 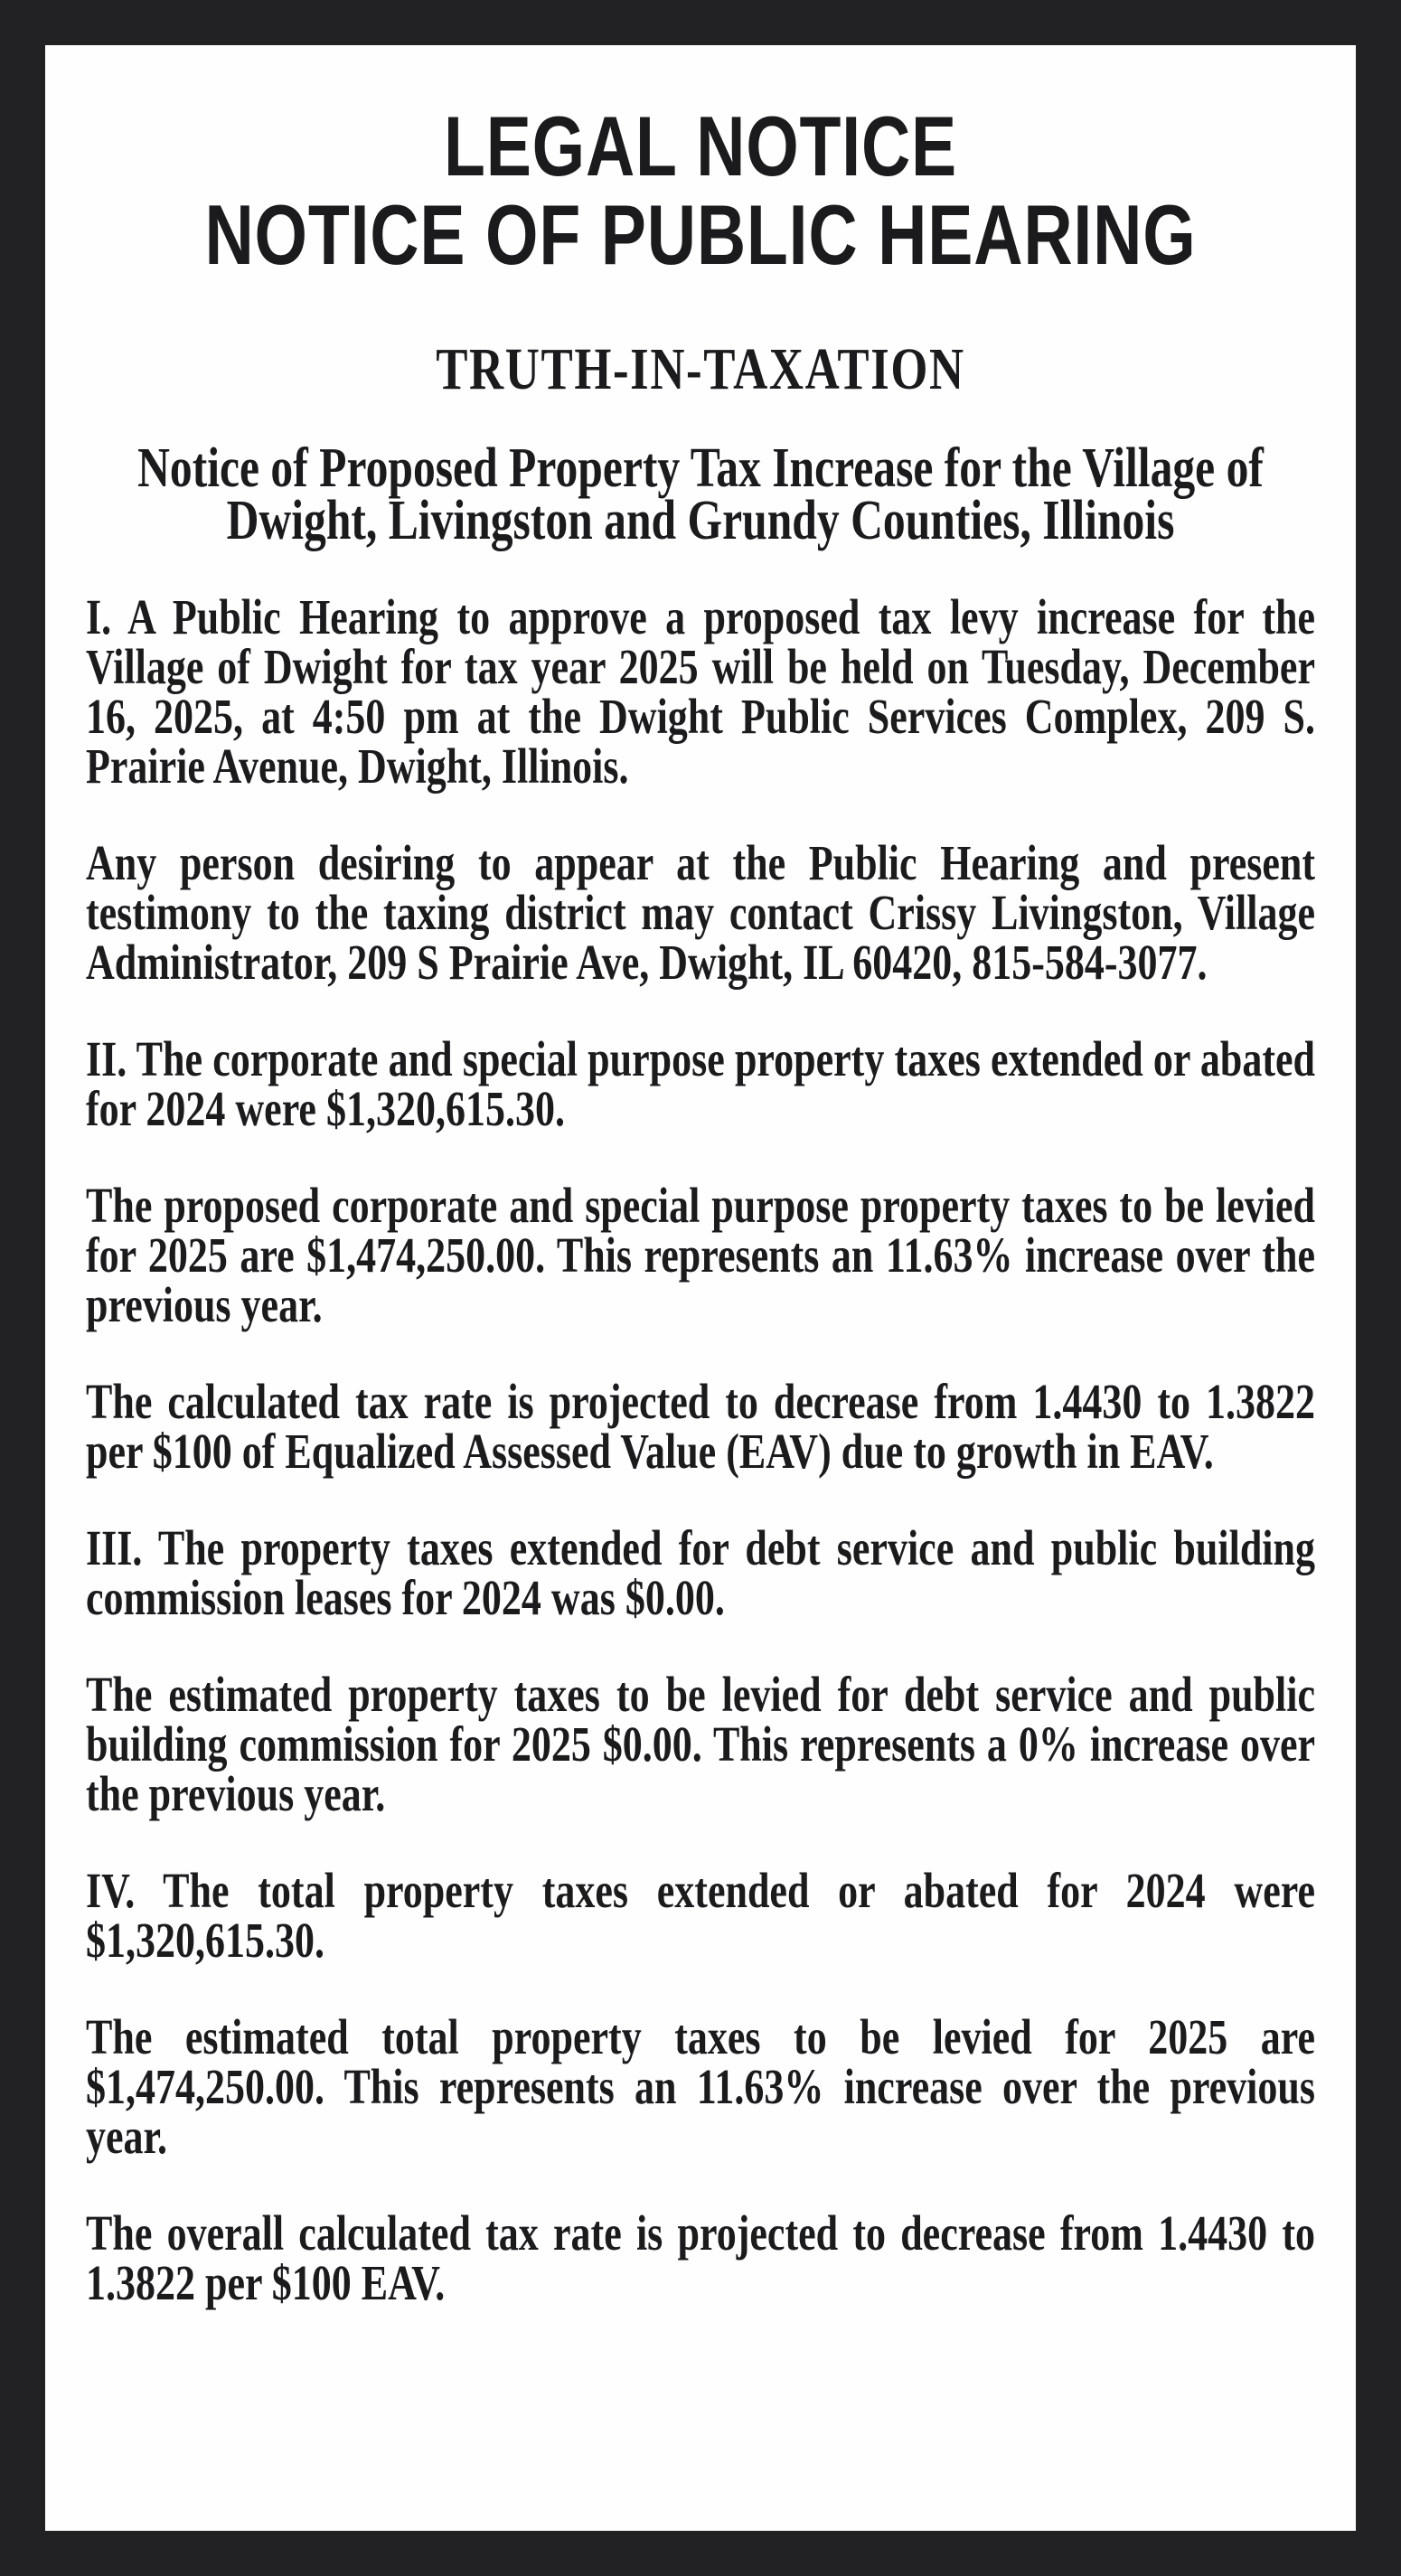 I want to click on legal-notice-headline: LEGAL NOTICE NOTICE OF PUBLIC HEARING, so click(x=700, y=162).